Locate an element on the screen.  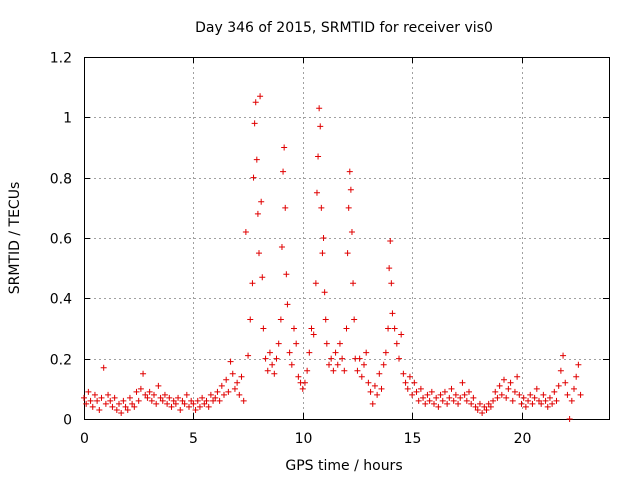
x-tick-label: 0 is located at coordinates (84, 439).